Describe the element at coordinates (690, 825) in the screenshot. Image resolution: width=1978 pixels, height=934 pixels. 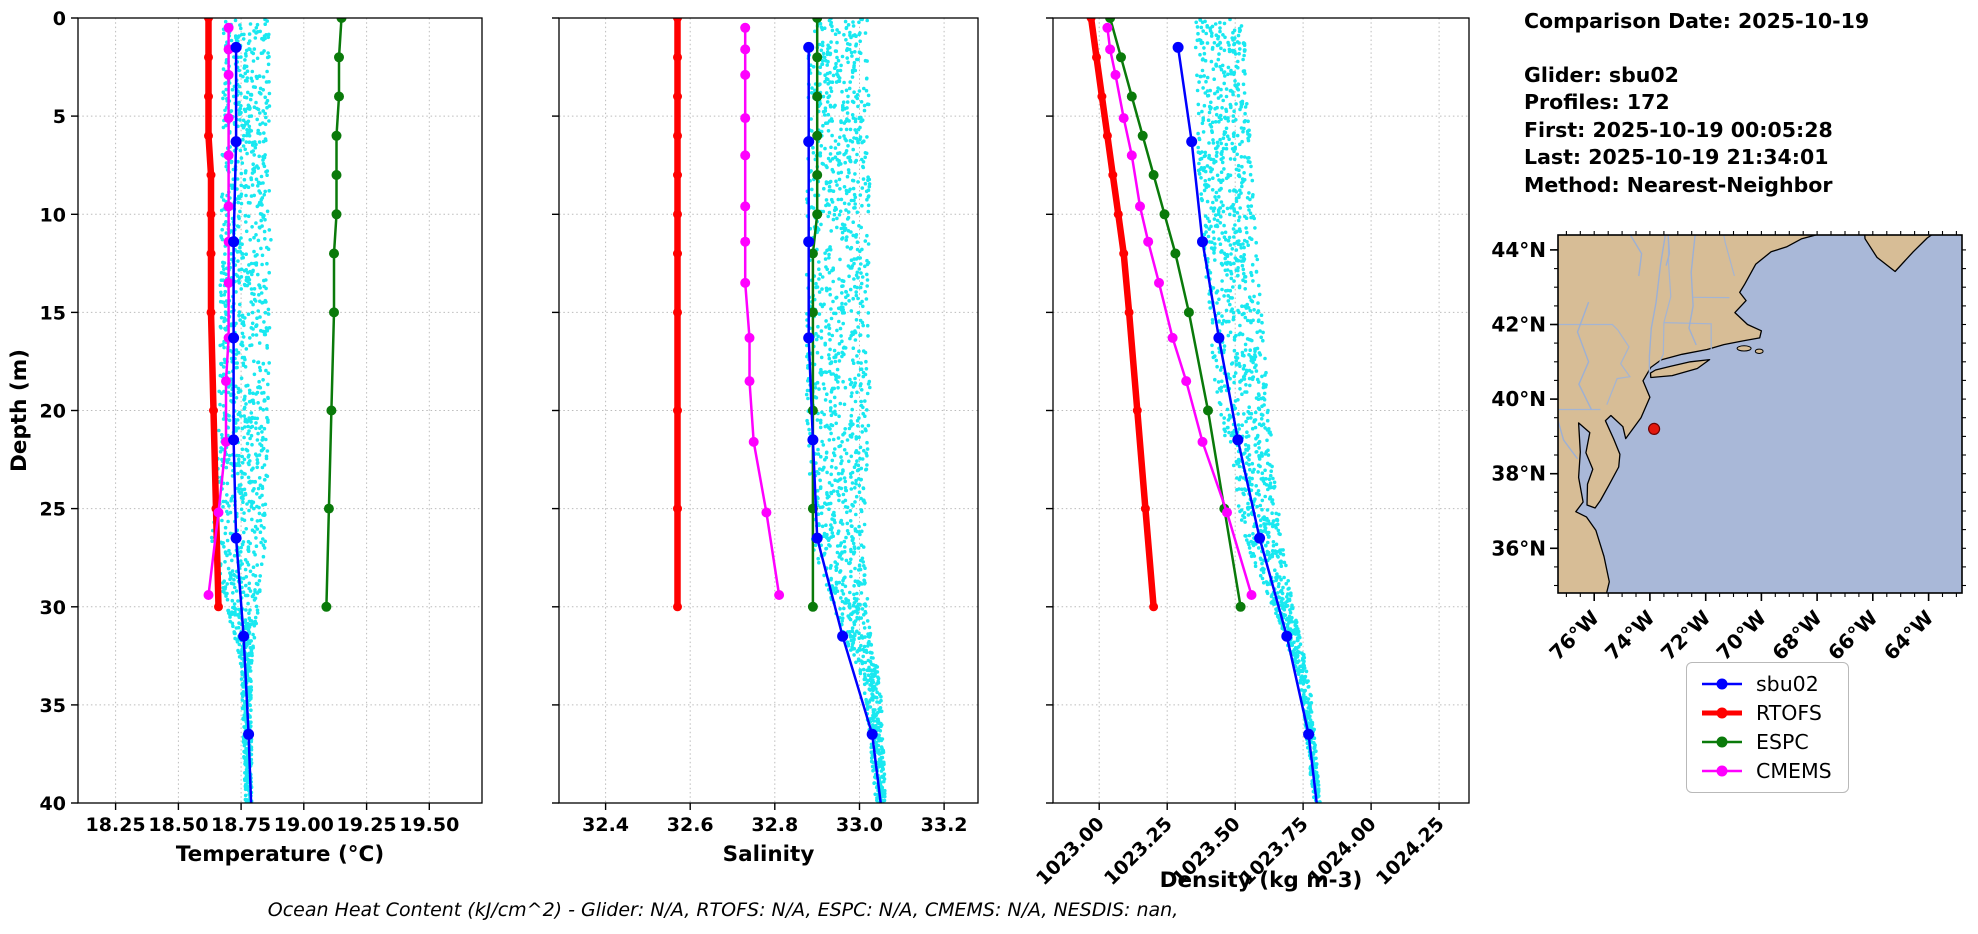
I see `svg-text: 32.6` at that location.